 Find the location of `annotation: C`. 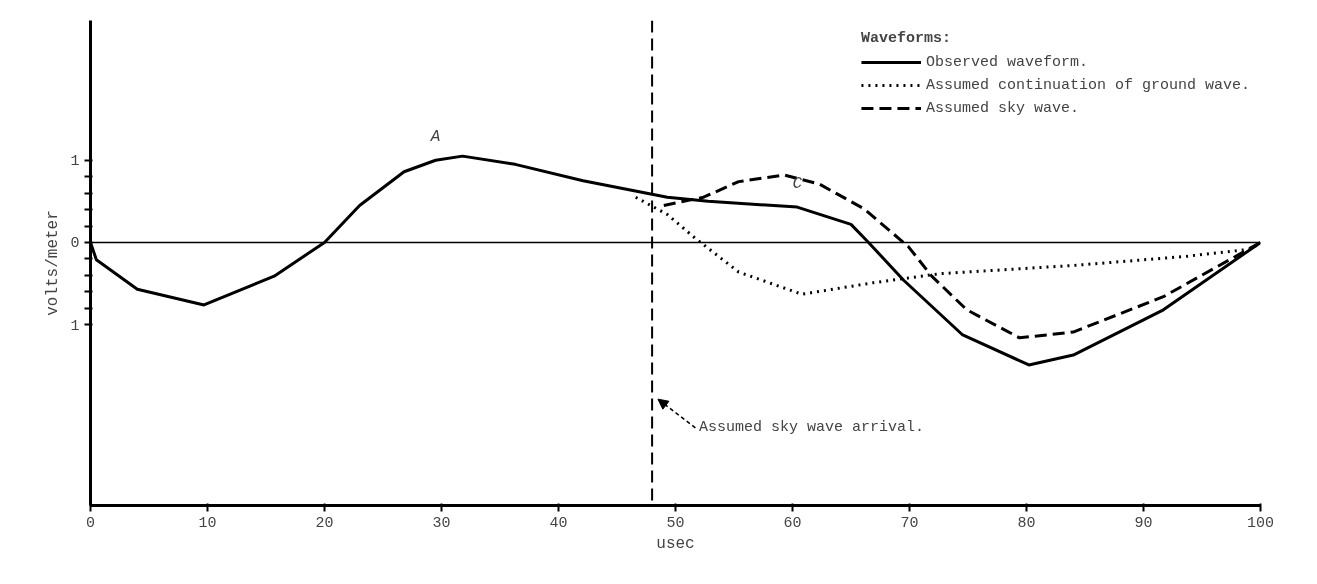

annotation: C is located at coordinates (797, 184).